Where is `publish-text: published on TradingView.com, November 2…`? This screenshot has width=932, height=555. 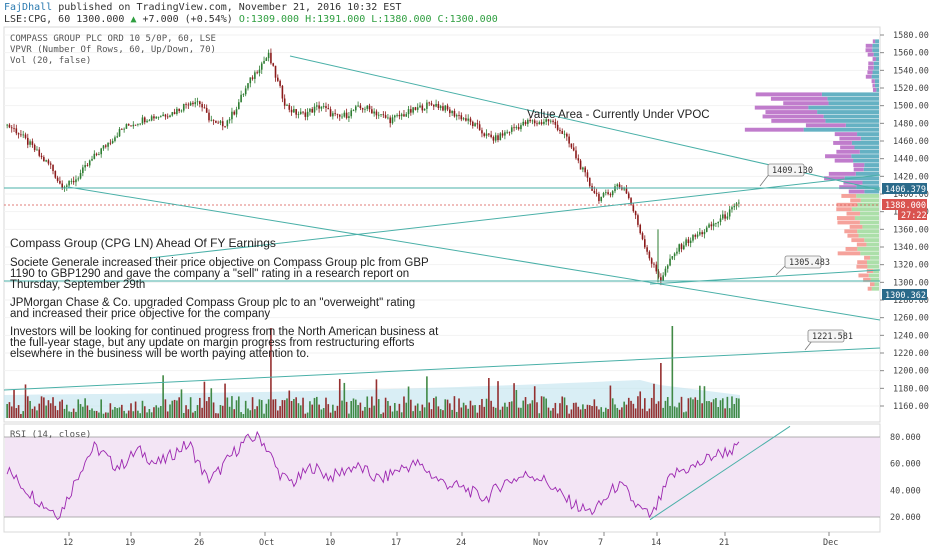 publish-text: published on TradingView.com, November 2… is located at coordinates (227, 7).